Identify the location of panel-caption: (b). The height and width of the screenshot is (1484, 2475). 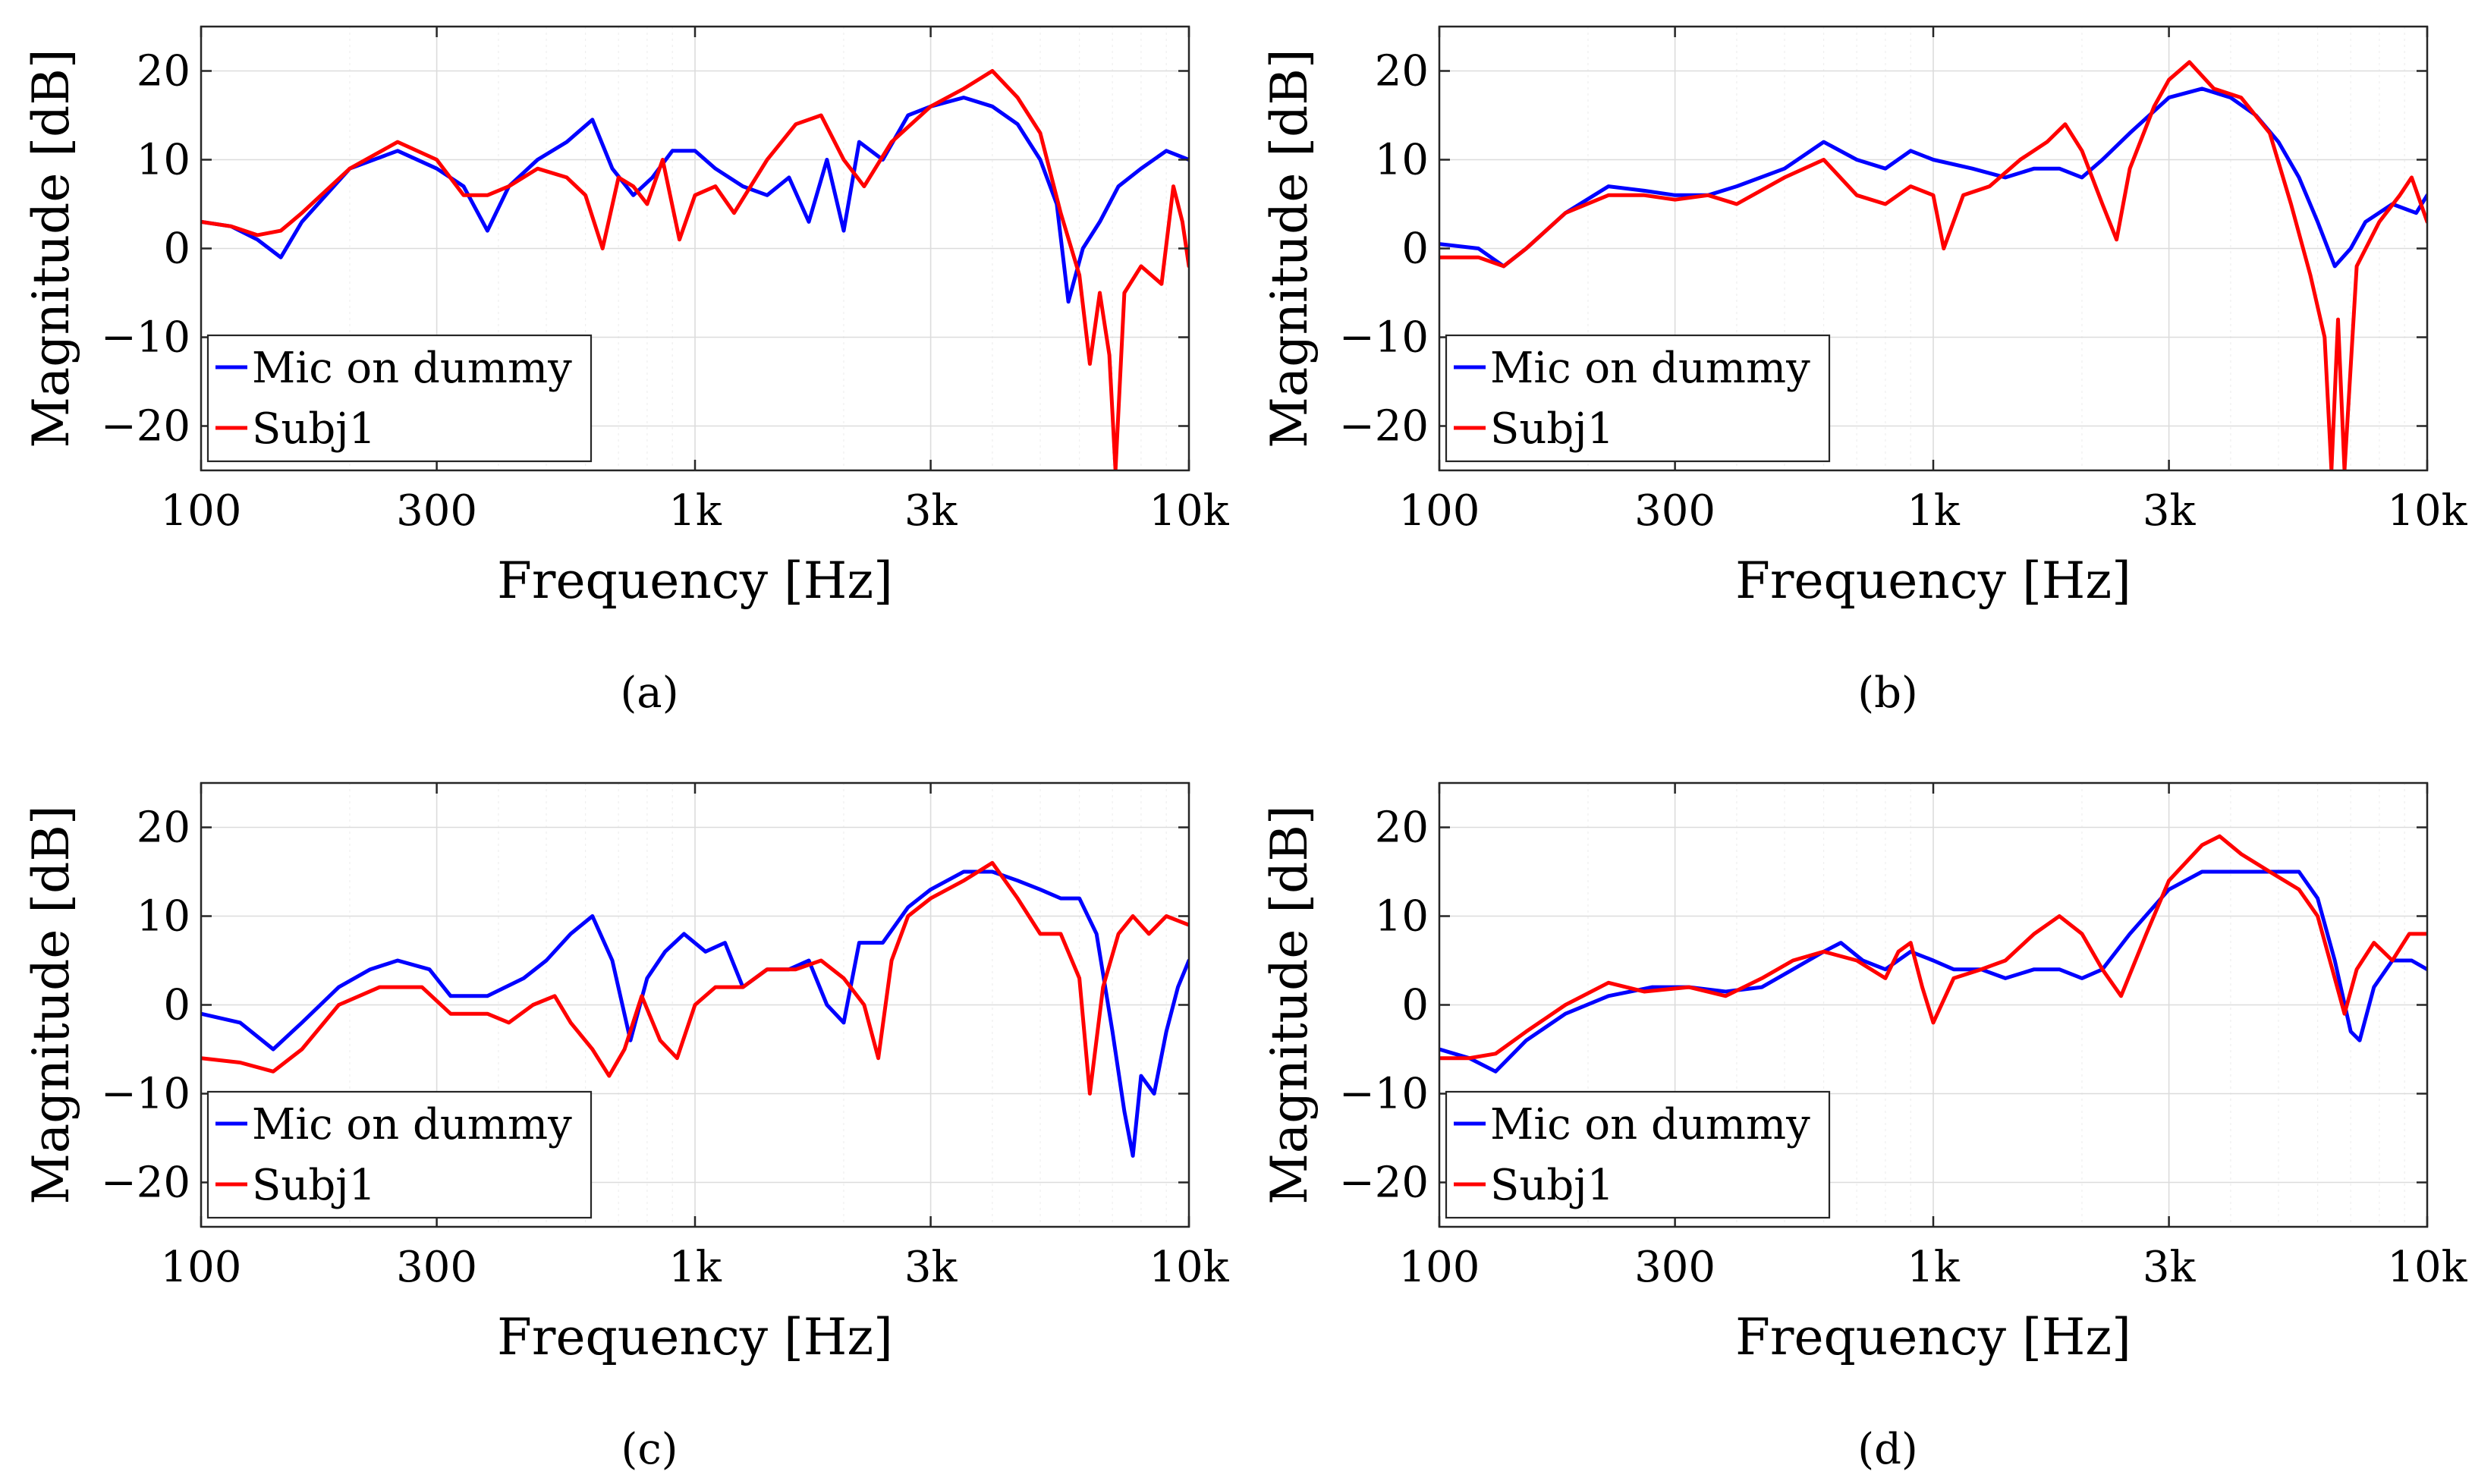
(1887, 693).